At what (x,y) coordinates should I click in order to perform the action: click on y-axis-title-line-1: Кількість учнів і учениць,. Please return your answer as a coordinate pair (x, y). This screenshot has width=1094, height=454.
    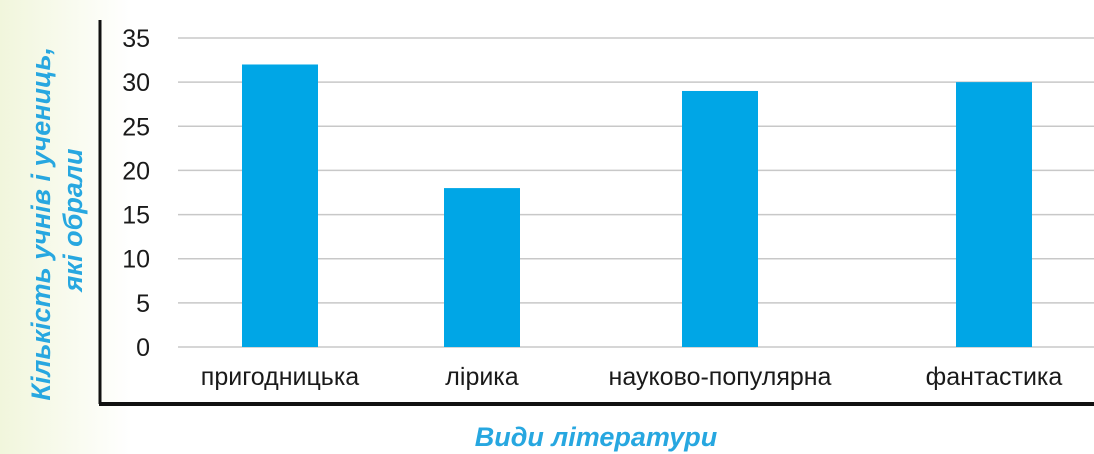
    Looking at the image, I should click on (41, 224).